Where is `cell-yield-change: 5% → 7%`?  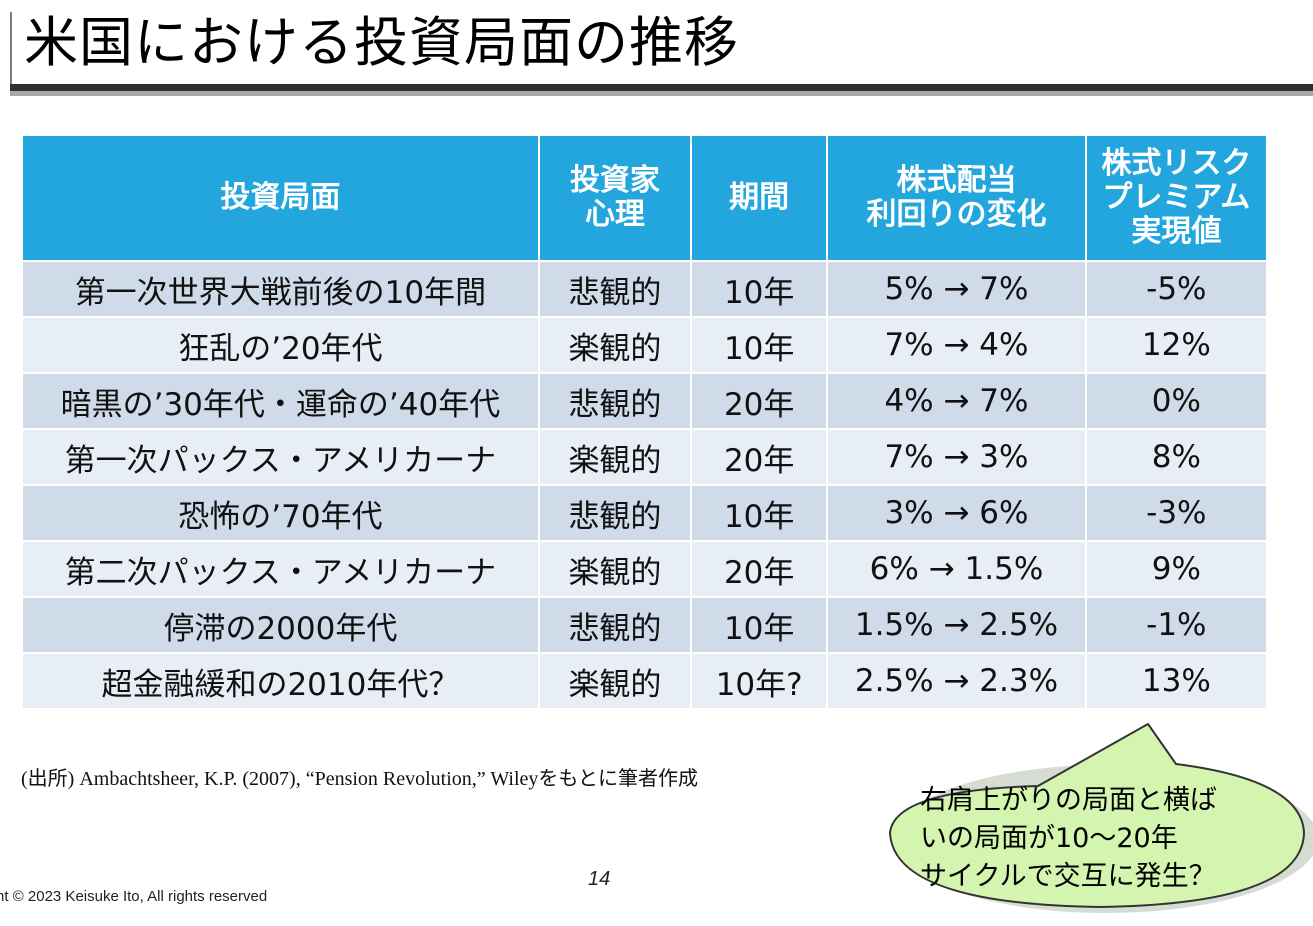
cell-yield-change: 5% → 7% is located at coordinates (956, 289).